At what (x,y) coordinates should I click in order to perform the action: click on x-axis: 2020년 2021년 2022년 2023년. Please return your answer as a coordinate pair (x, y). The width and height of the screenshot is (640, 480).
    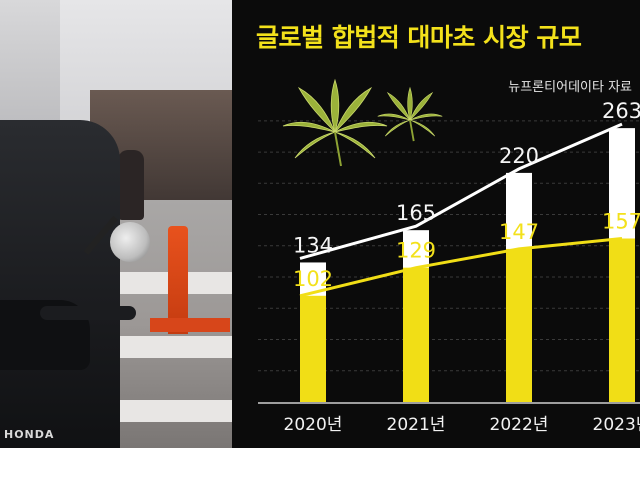
    Looking at the image, I should click on (449, 418).